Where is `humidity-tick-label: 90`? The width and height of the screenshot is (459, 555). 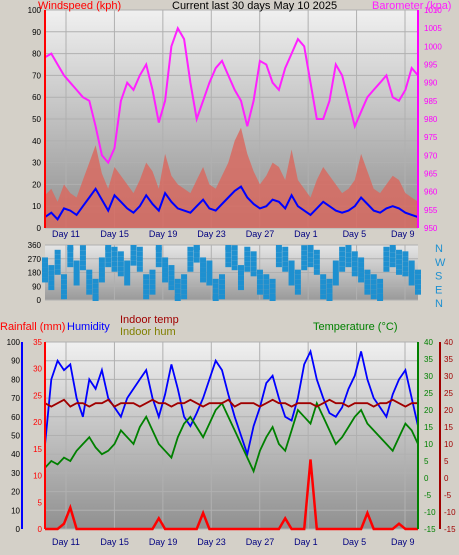 humidity-tick-label: 90 is located at coordinates (15, 361).